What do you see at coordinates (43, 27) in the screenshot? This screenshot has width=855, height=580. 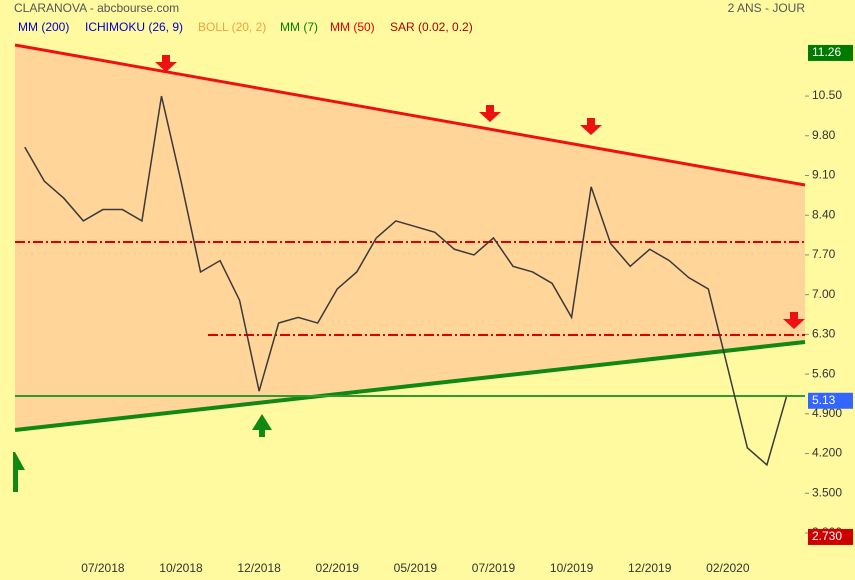 I see `indicator-label: MM (200)` at bounding box center [43, 27].